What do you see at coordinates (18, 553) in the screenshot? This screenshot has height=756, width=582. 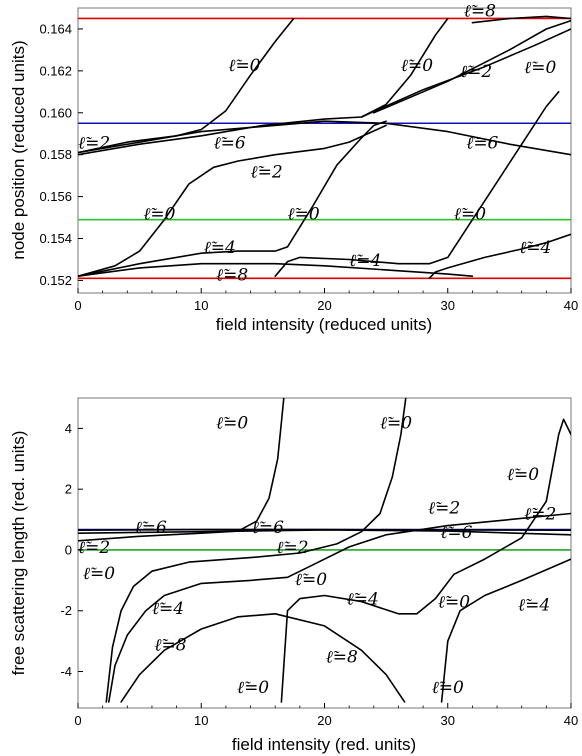 I see `y-axis-title-bottom: free scattering length (red. units)` at bounding box center [18, 553].